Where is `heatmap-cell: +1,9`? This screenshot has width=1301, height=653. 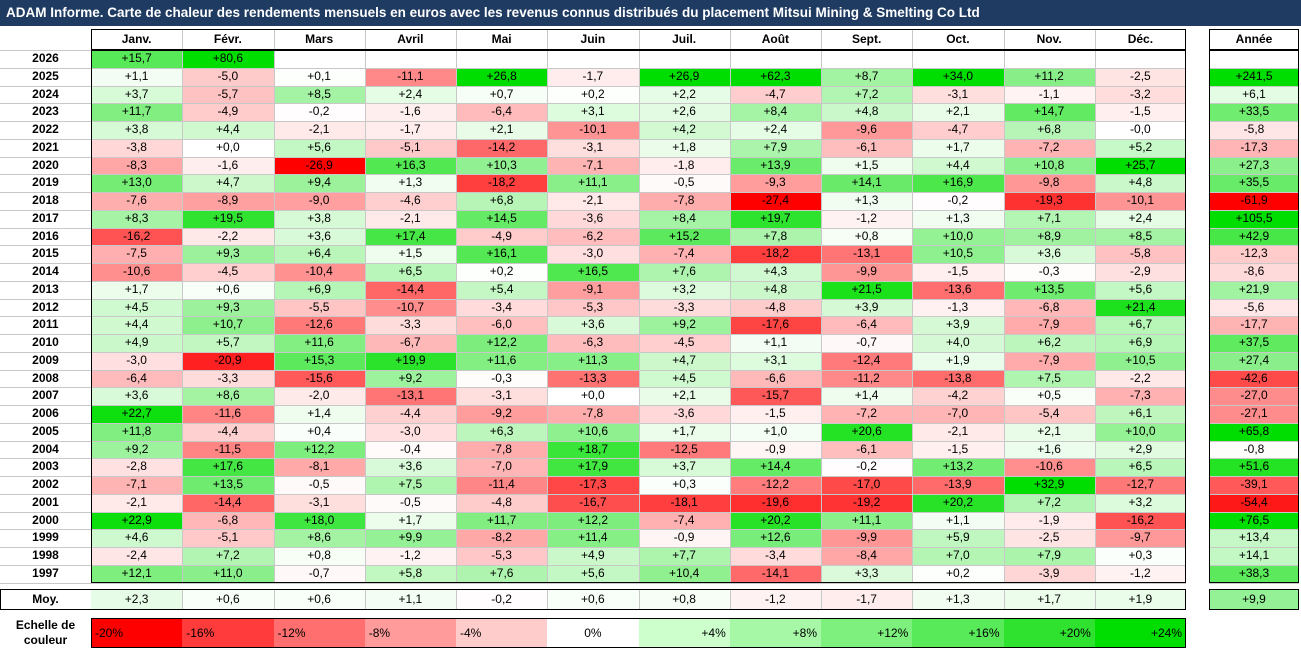
heatmap-cell: +1,9 is located at coordinates (958, 360).